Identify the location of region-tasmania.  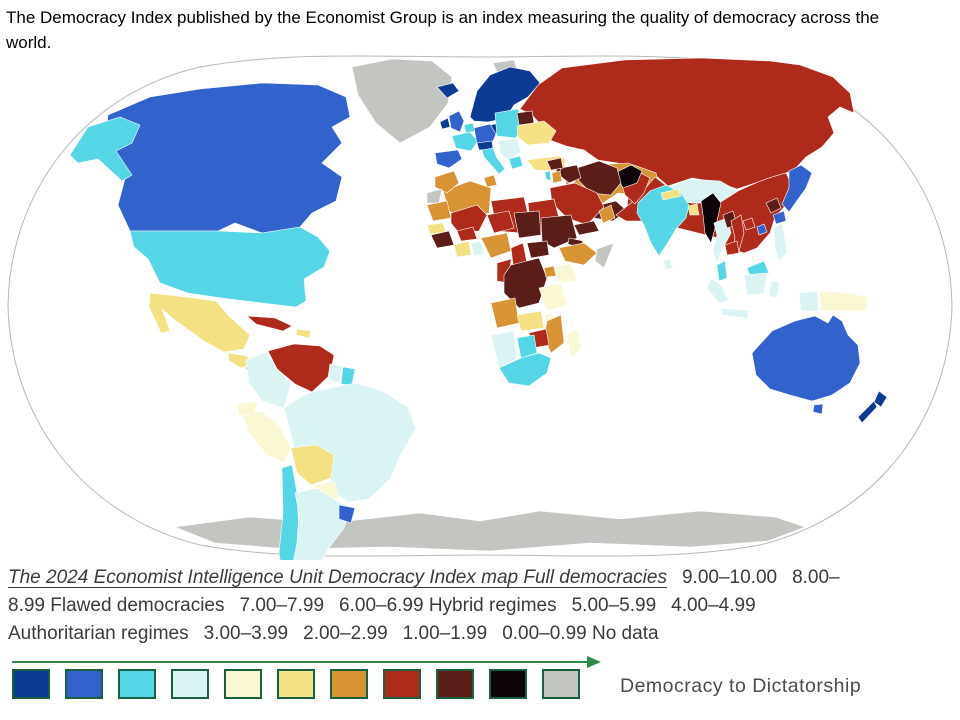
(818, 409).